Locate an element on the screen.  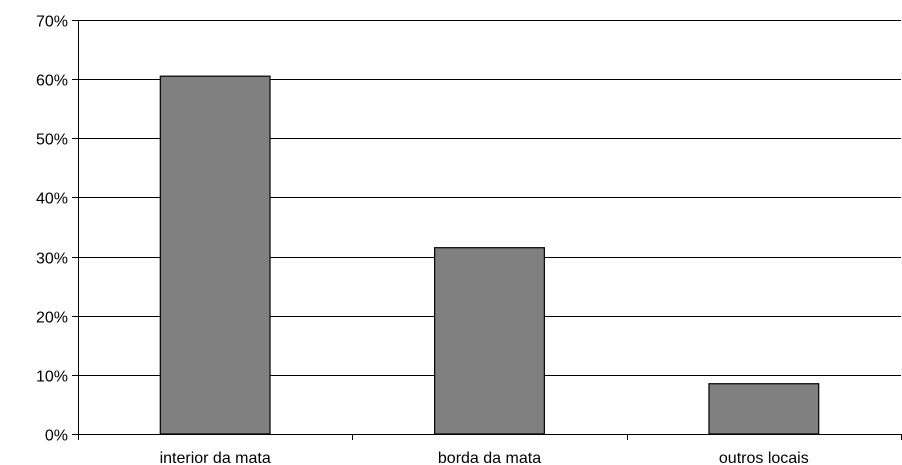
y-tick-label: 60% is located at coordinates (52, 81).